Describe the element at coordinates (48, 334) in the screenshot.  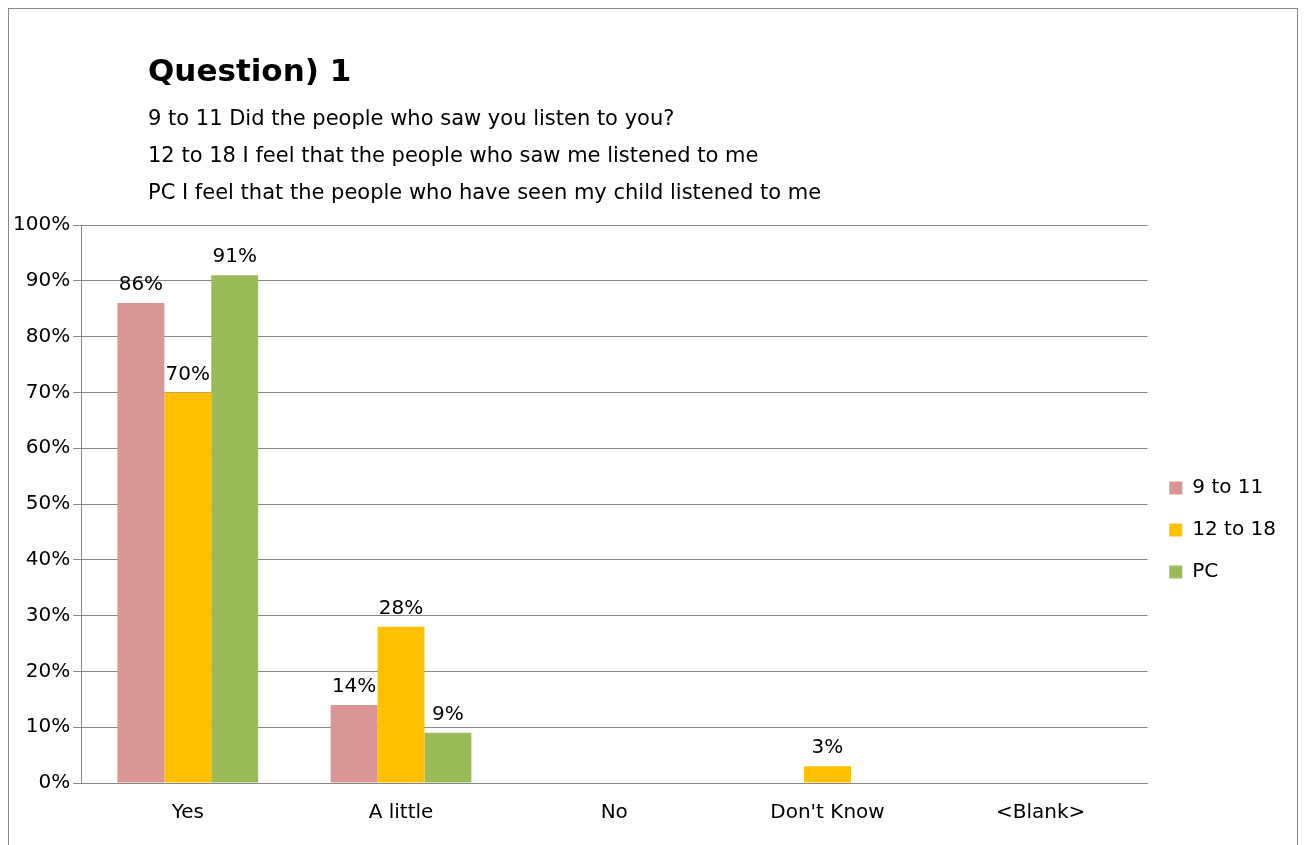
I see `y-tick-label: 80%` at that location.